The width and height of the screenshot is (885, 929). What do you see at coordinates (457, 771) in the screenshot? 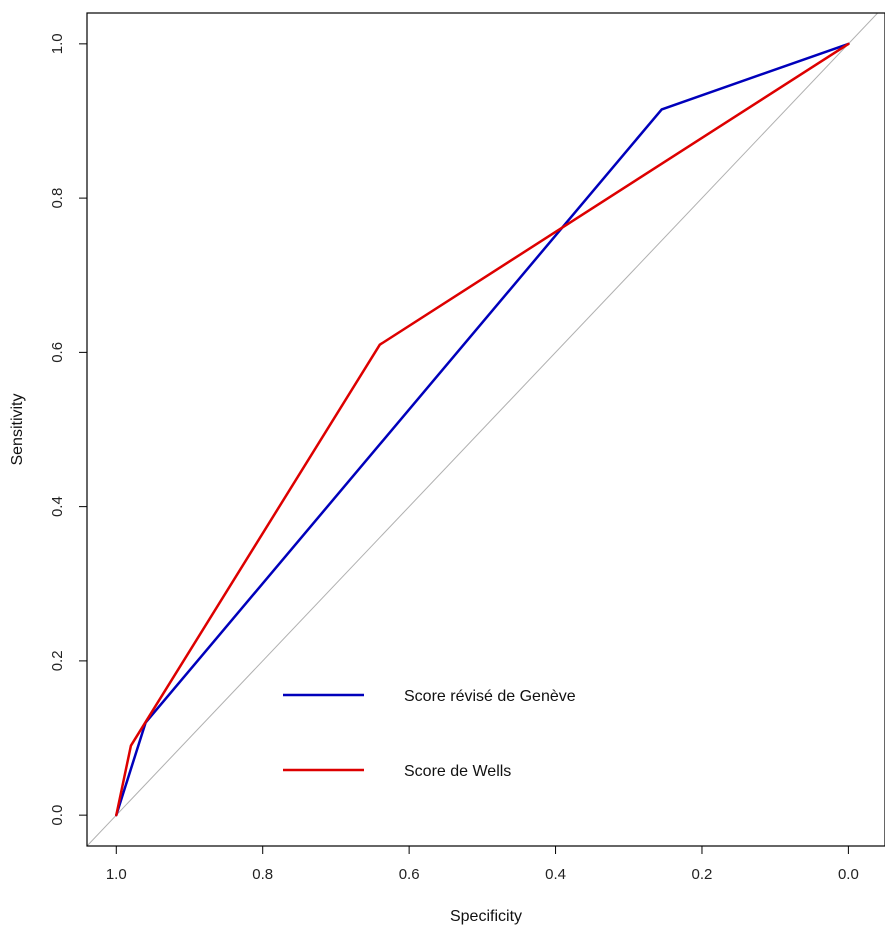
I see `legend-label-2: Score de Wells` at bounding box center [457, 771].